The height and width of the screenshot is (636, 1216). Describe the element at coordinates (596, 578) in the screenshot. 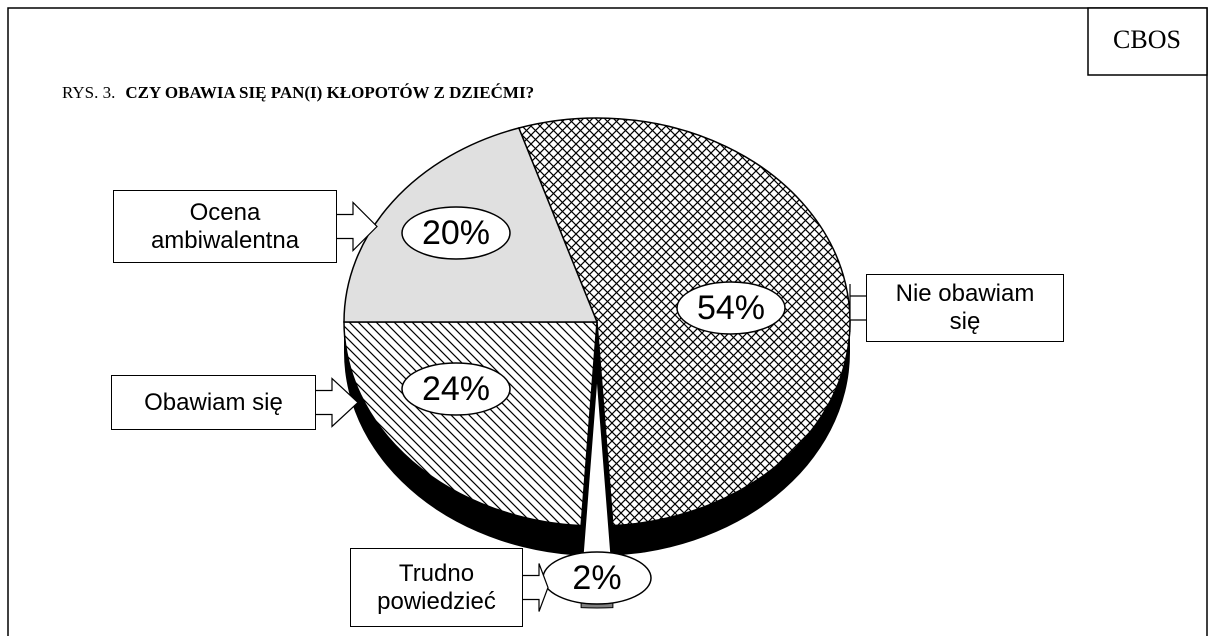

I see `value-label: 2%` at that location.